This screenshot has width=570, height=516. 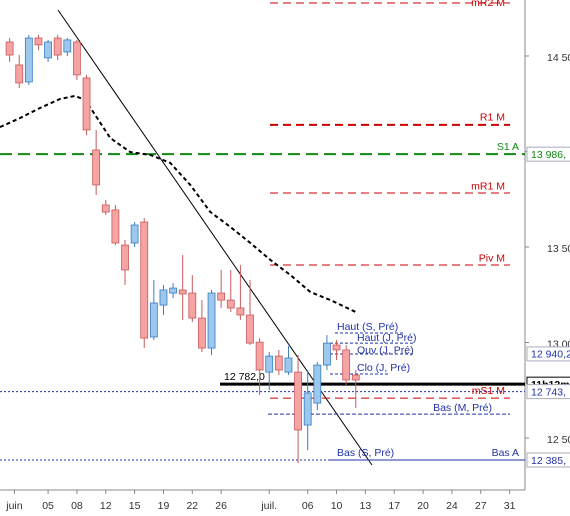 I want to click on price-tag-label: 12 385,, so click(x=548, y=461).